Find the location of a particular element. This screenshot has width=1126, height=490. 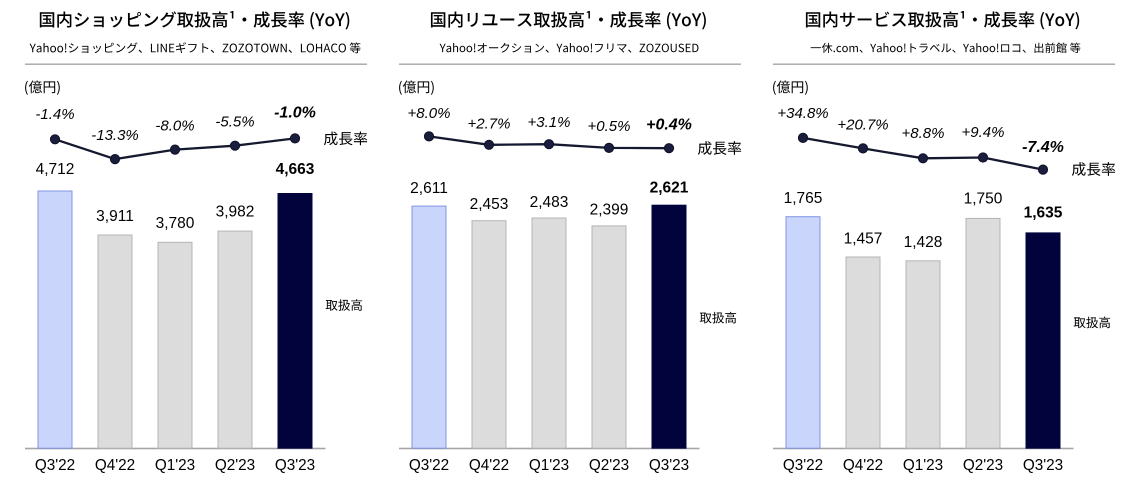

svg-text: +8.0% is located at coordinates (429, 113).